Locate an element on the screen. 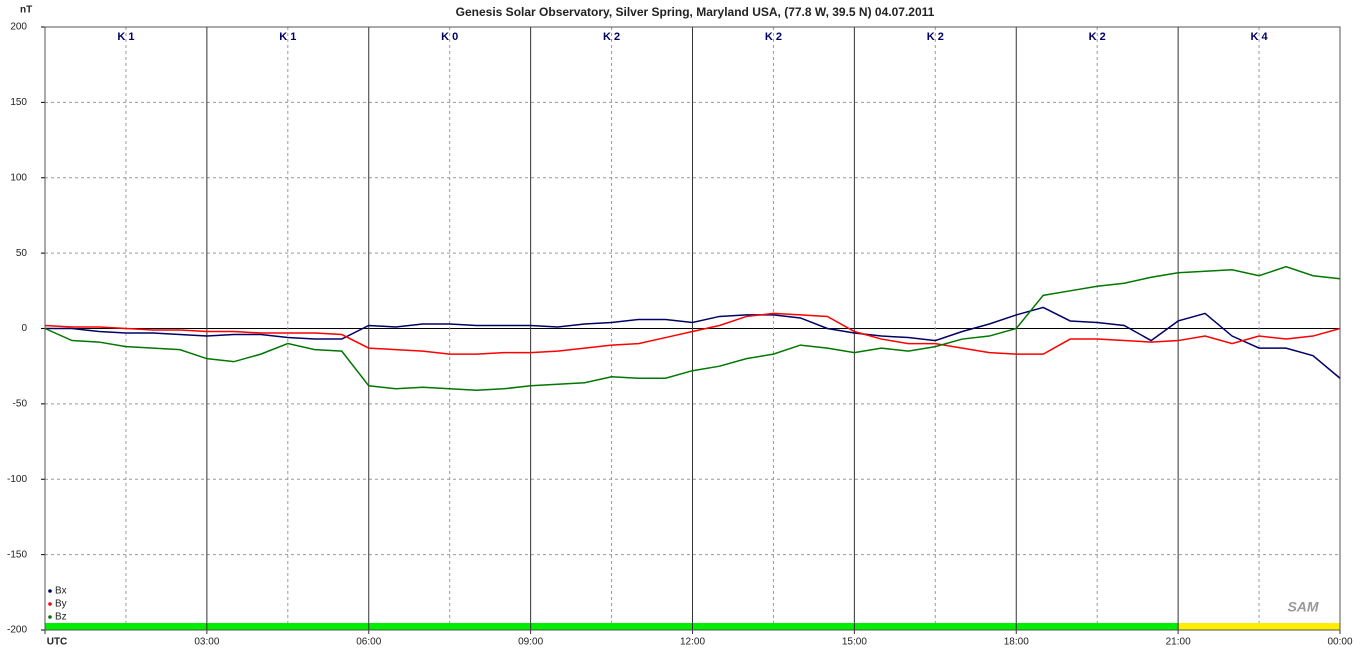 The width and height of the screenshot is (1360, 657). y-tick-label: -100 is located at coordinates (17, 479).